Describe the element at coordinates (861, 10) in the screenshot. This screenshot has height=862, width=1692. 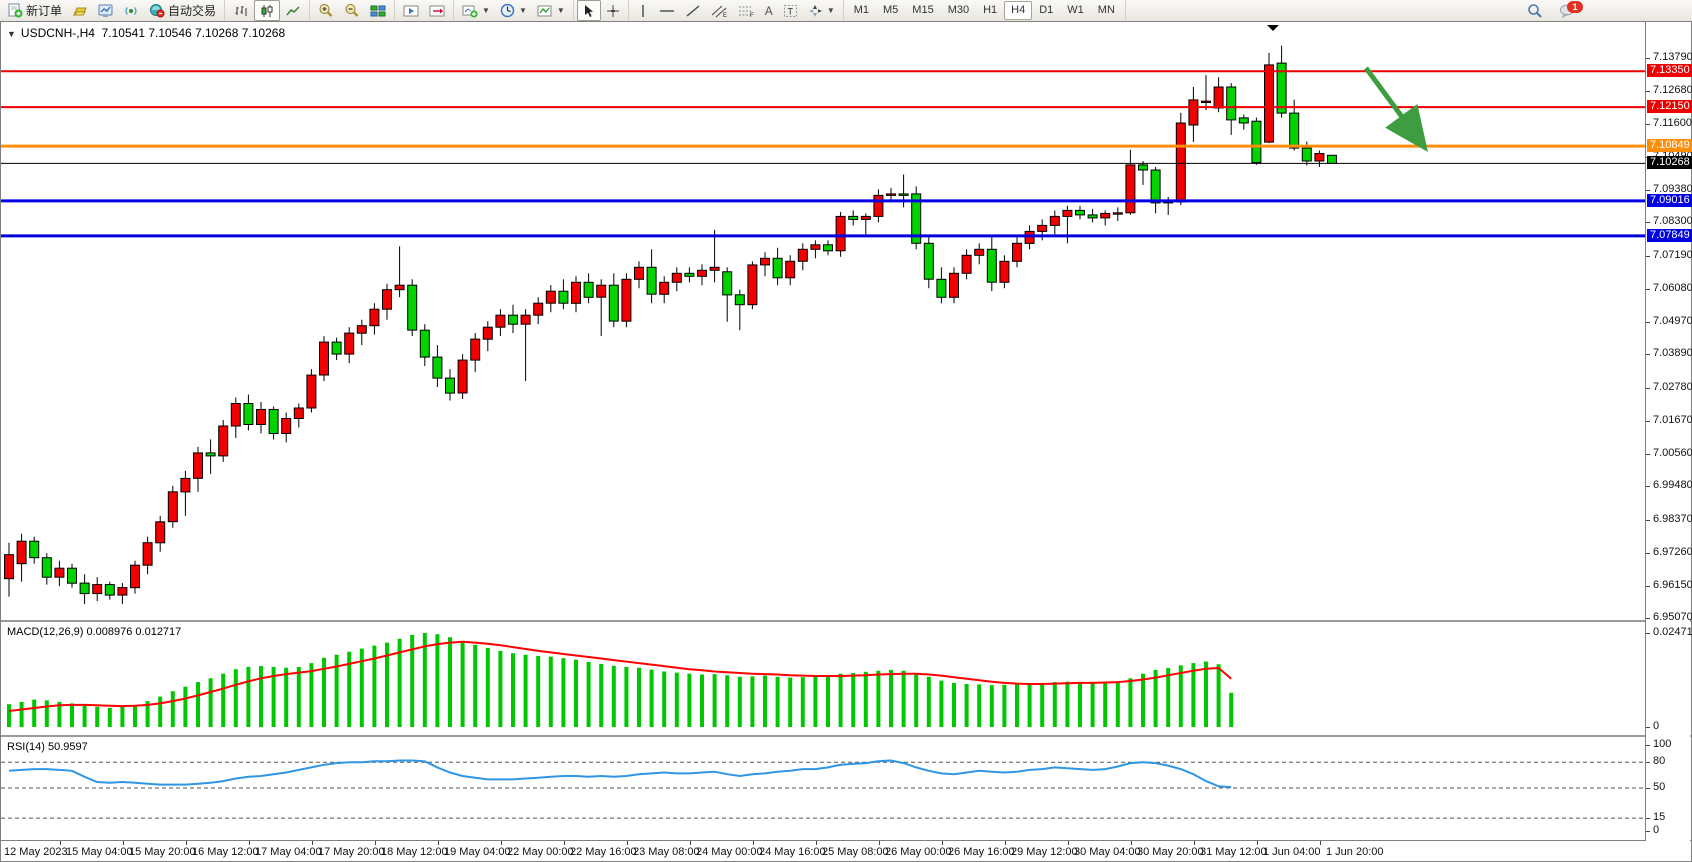
I see `timeframe-button-m1: M1` at that location.